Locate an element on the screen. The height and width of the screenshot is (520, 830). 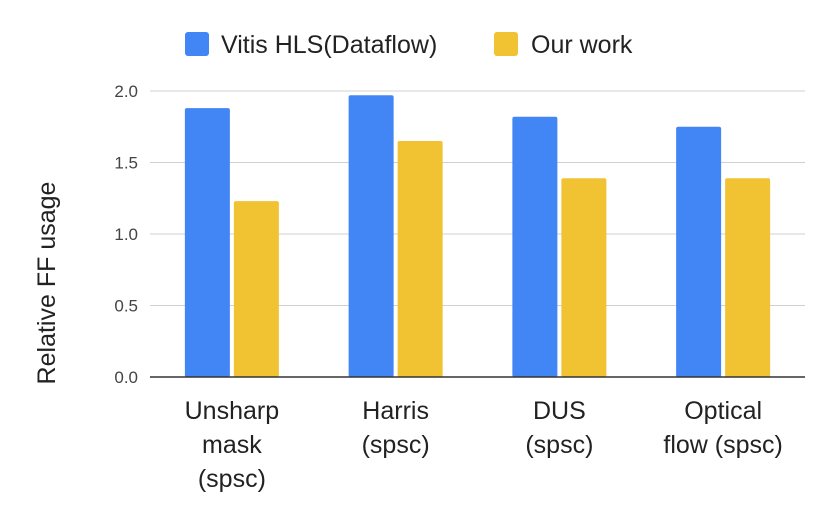
y-tick-label: 0.0 is located at coordinates (126, 377).